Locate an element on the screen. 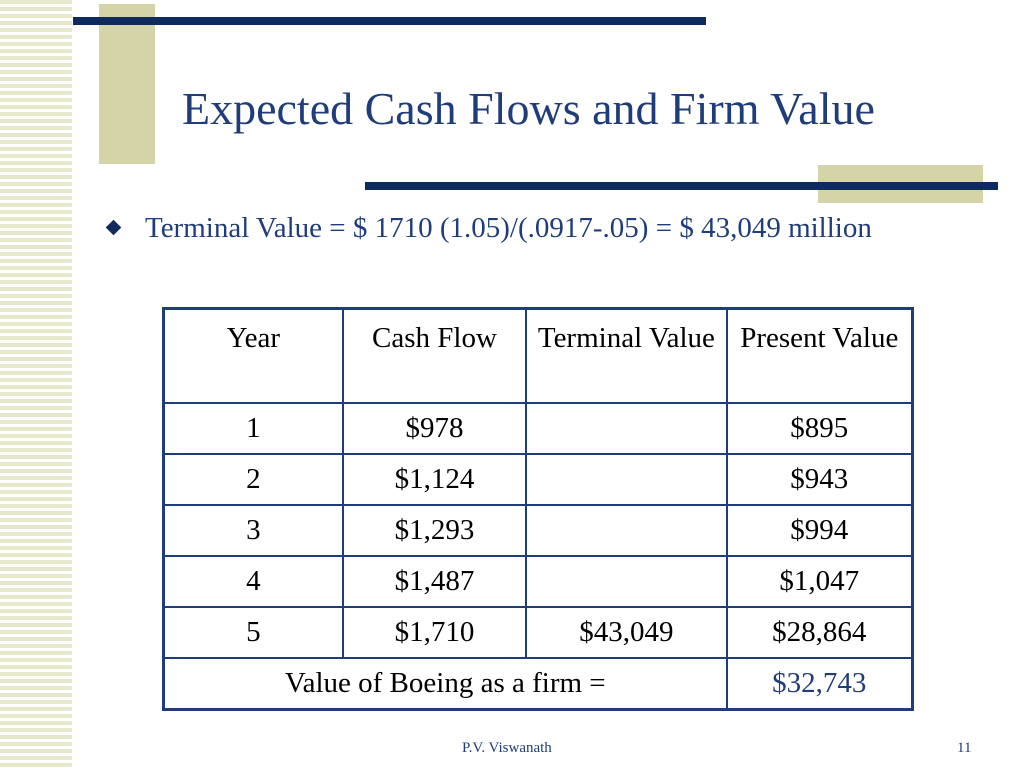  table-row: 5 $1,710 $43,049 $28,864 is located at coordinates (538, 632).